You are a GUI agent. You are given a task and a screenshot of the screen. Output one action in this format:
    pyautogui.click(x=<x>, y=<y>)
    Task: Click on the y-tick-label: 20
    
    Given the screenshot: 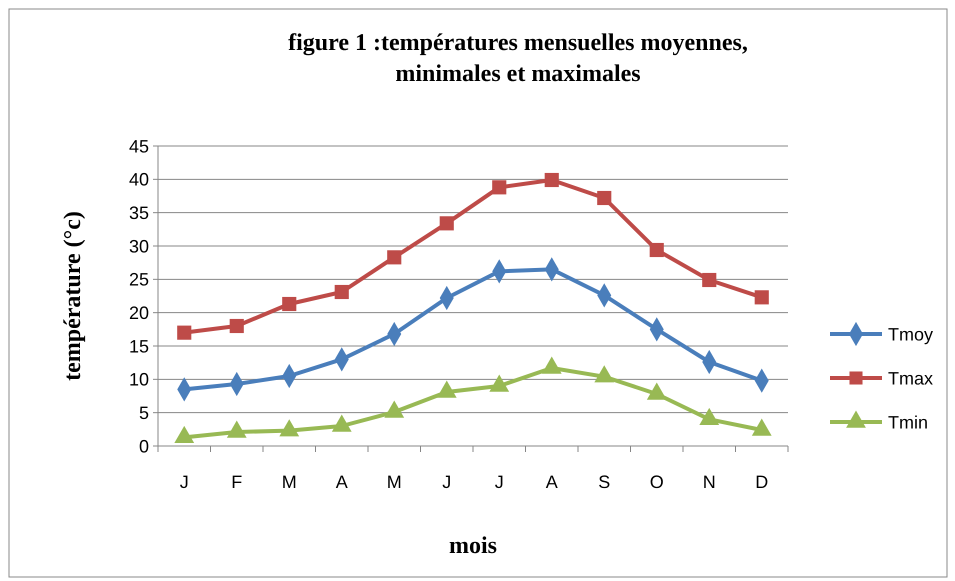 What is the action you would take?
    pyautogui.click(x=138, y=312)
    